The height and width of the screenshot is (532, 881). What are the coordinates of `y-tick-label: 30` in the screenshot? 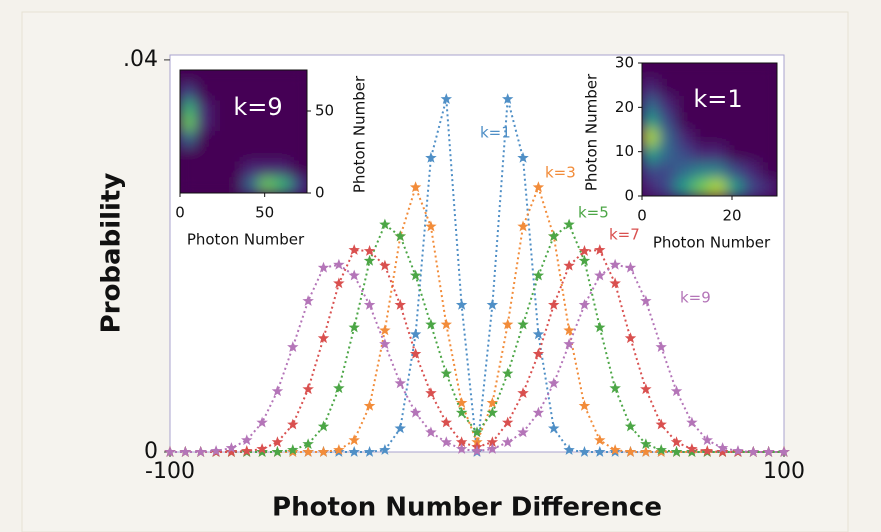 It's located at (624, 63).